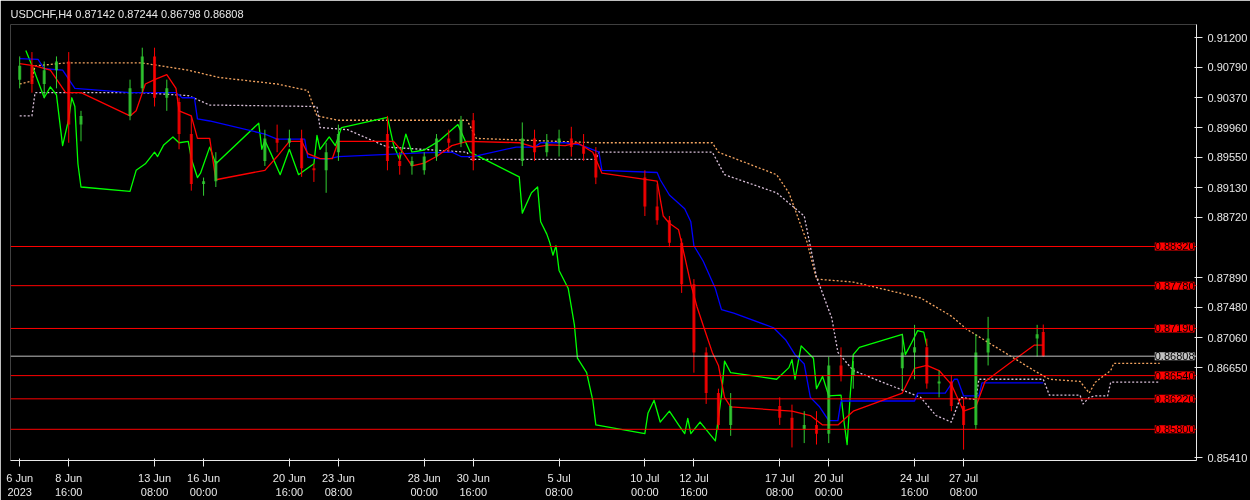 Image resolution: width=1250 pixels, height=500 pixels. Describe the element at coordinates (829, 484) in the screenshot. I see `x-tick-label: 20 Jul 00:00` at that location.